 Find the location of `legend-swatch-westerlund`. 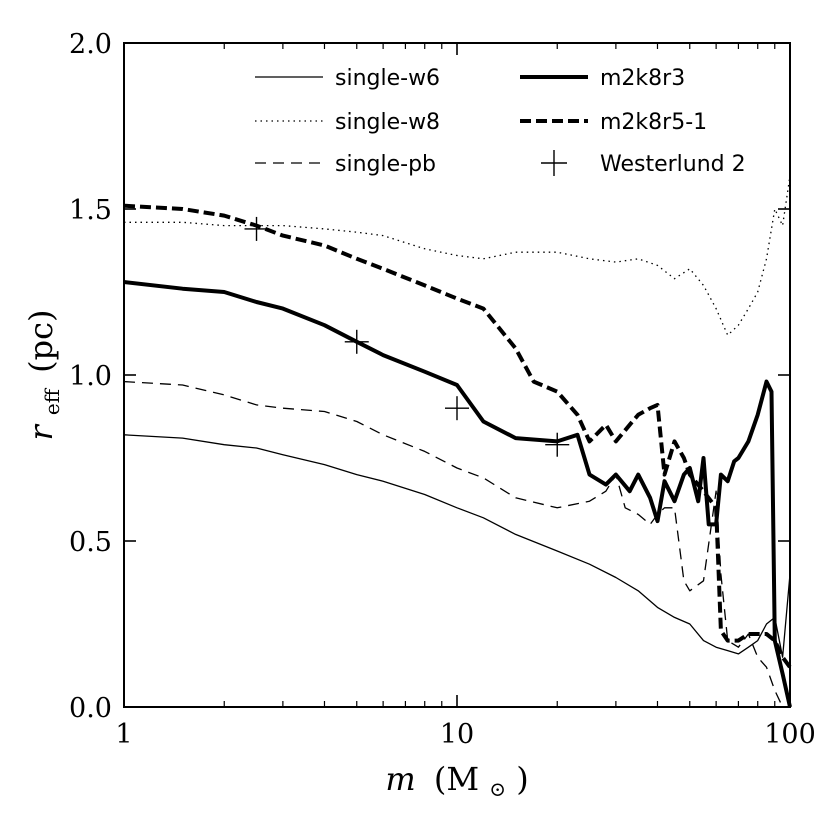

legend-swatch-westerlund is located at coordinates (554, 163).